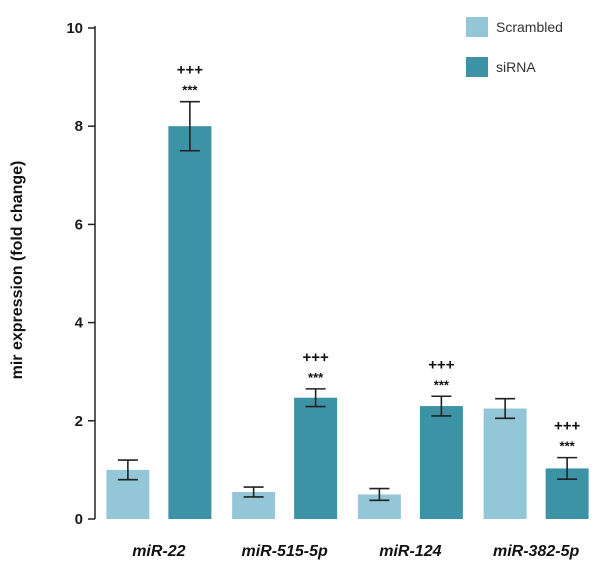 The width and height of the screenshot is (605, 566). What do you see at coordinates (158, 551) in the screenshot?
I see `category-label: miR-22` at bounding box center [158, 551].